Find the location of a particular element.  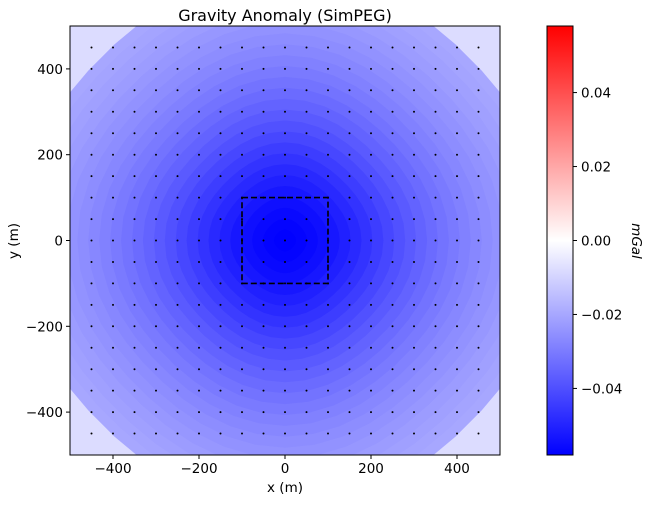

y-axis: −400 −200 0 200 400 is located at coordinates (48, 241).